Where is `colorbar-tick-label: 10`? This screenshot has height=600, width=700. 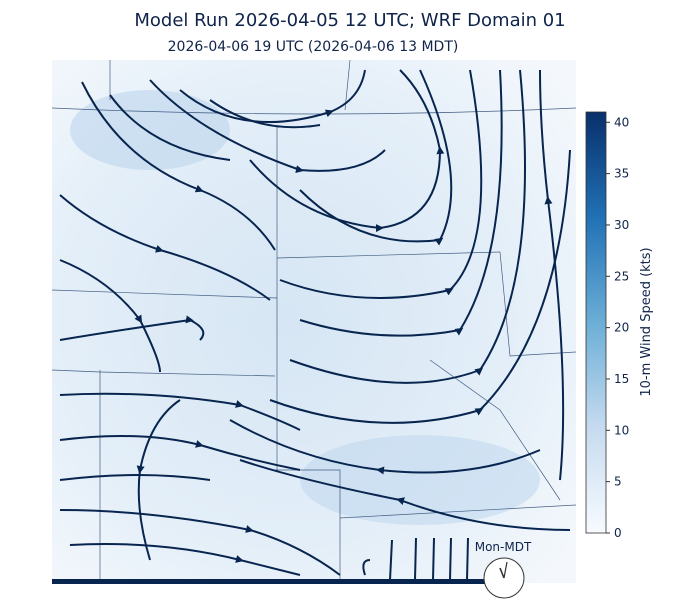 colorbar-tick-label: 10 is located at coordinates (621, 430).